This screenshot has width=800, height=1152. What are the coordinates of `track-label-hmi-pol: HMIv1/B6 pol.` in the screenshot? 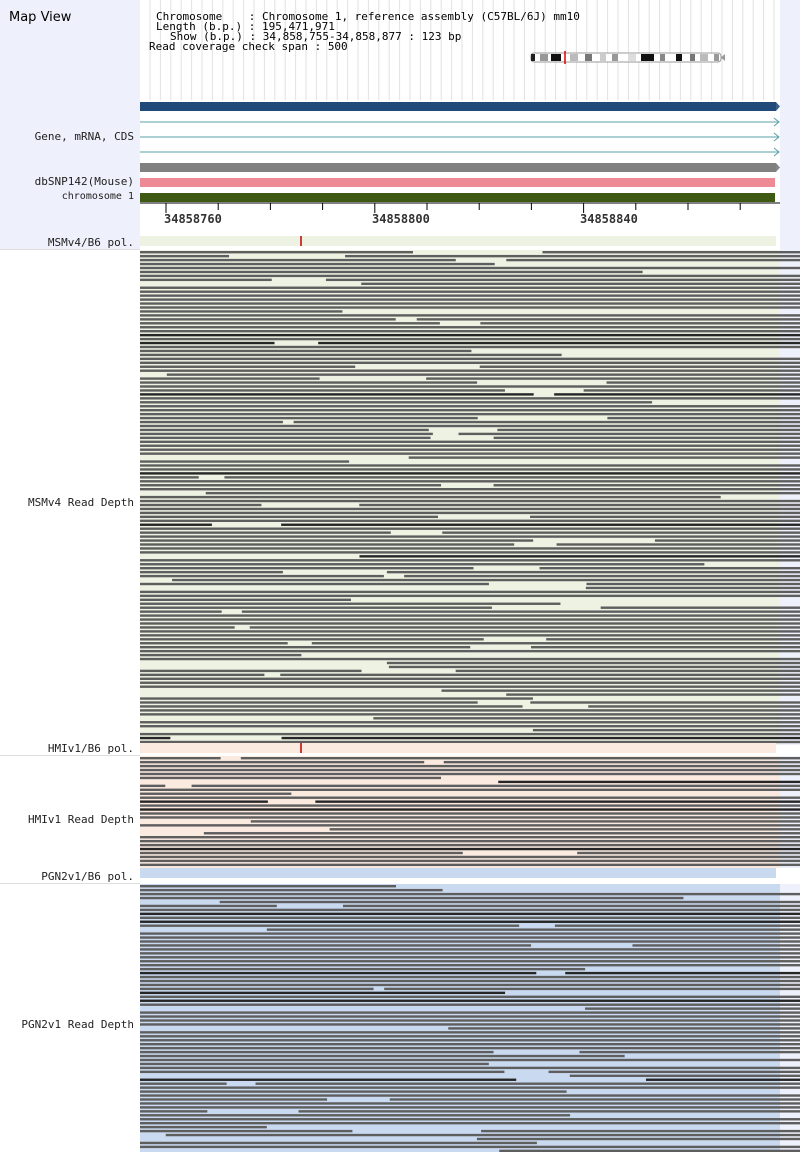 It's located at (90, 748).